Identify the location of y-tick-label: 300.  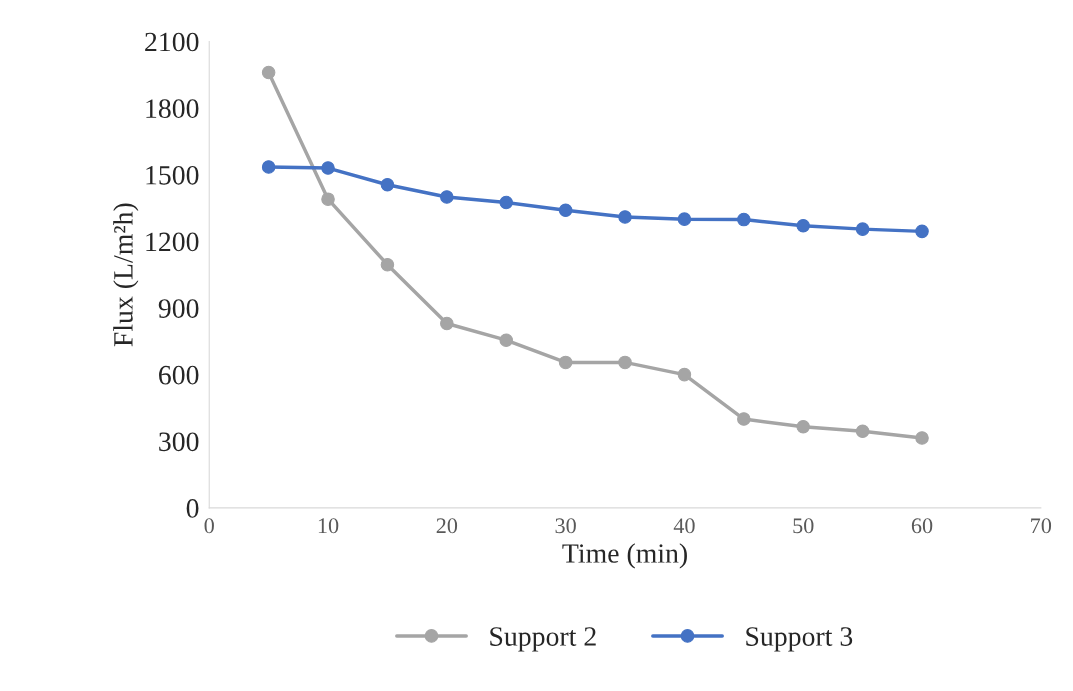
(179, 442).